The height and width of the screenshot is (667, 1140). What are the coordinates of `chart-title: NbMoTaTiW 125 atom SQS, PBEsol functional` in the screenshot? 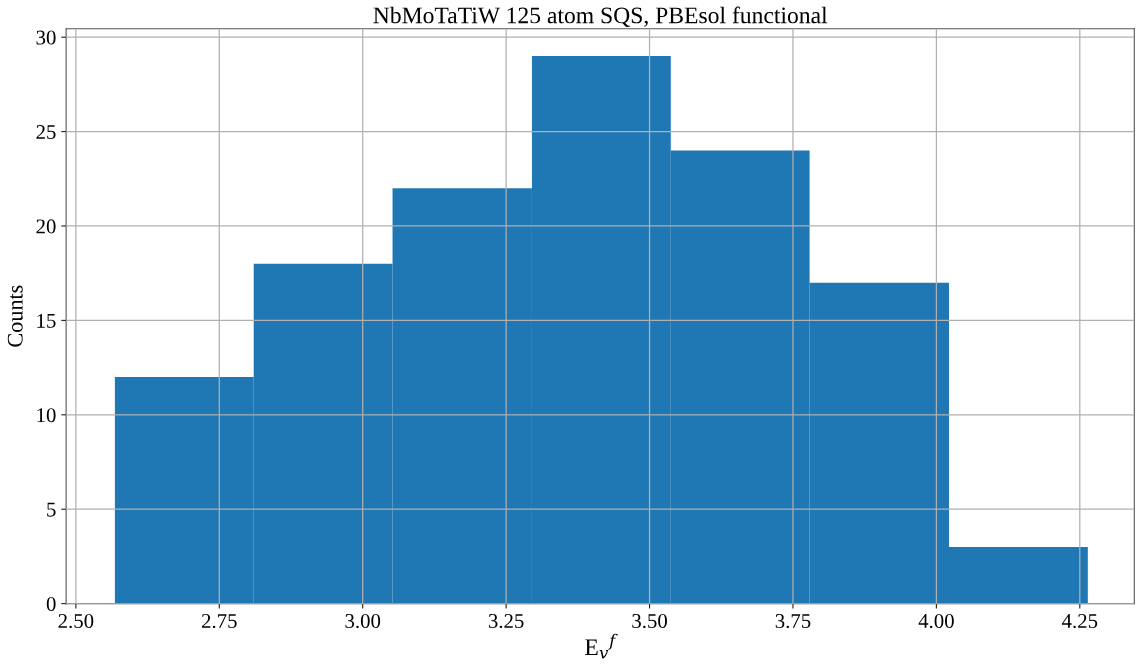 It's located at (600, 16).